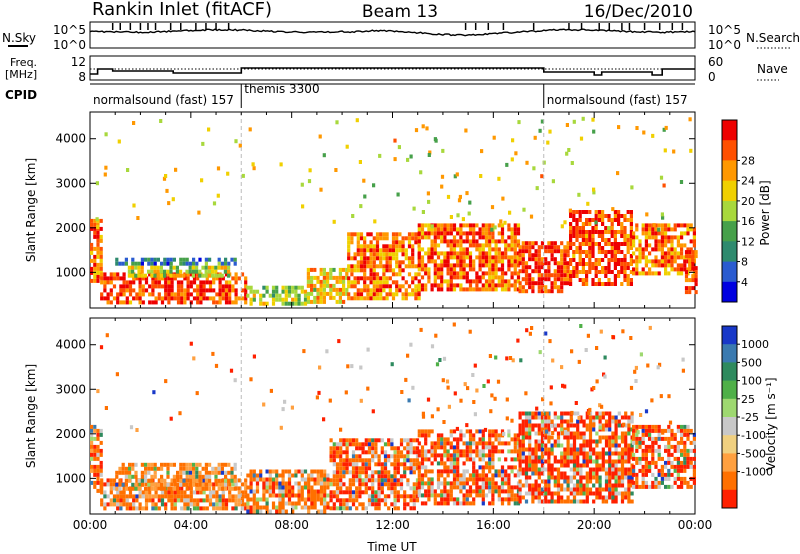  What do you see at coordinates (69, 30) in the screenshot?
I see `noise-left-tick-top: 10^5` at bounding box center [69, 30].